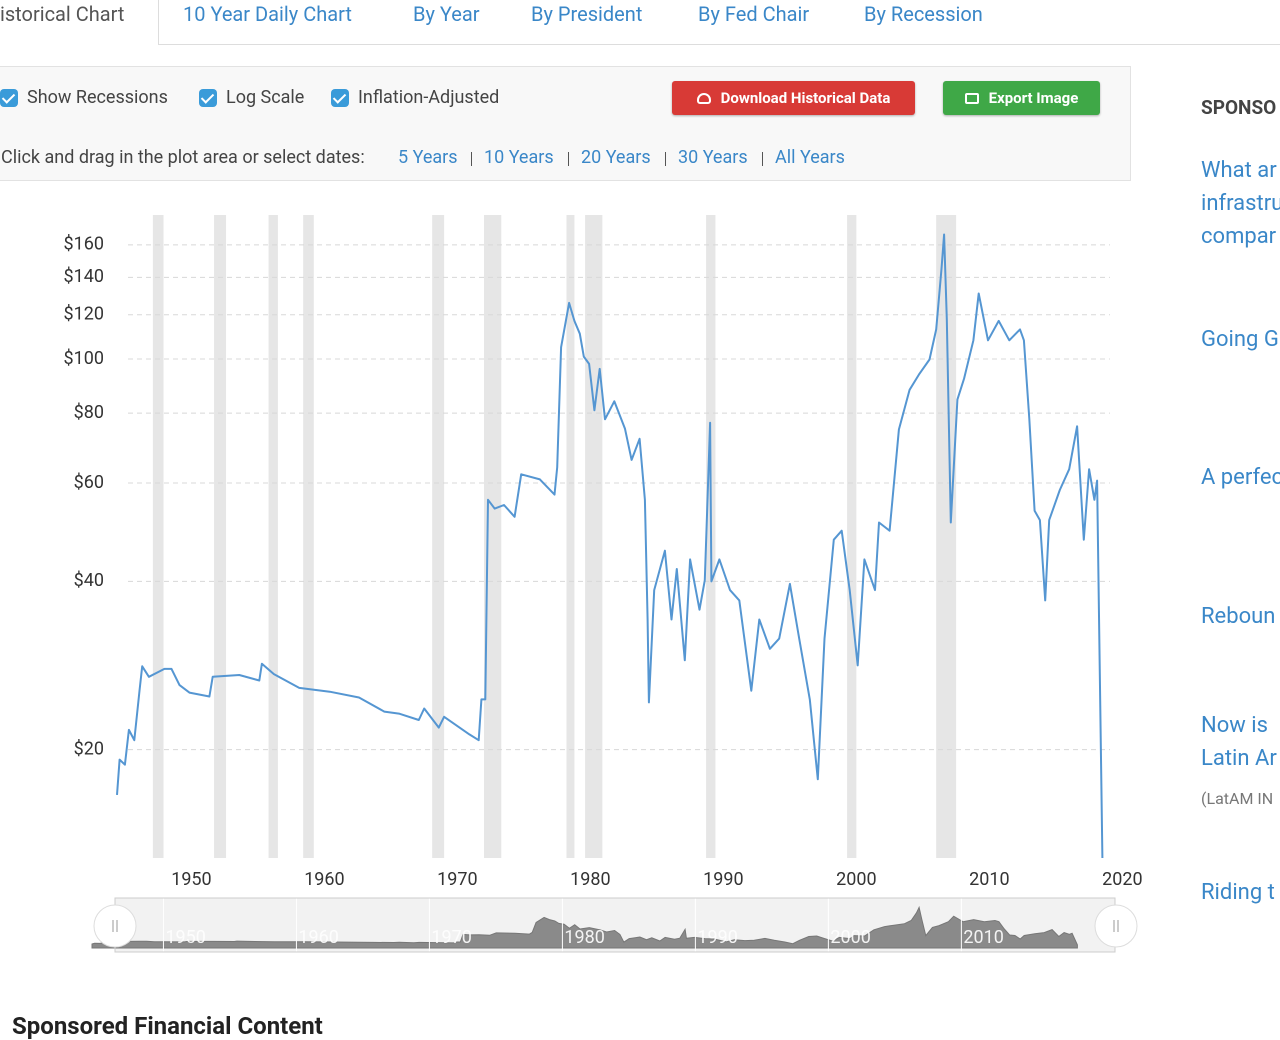  Describe the element at coordinates (428, 157) in the screenshot. I see `range-link: 5 Years` at that location.